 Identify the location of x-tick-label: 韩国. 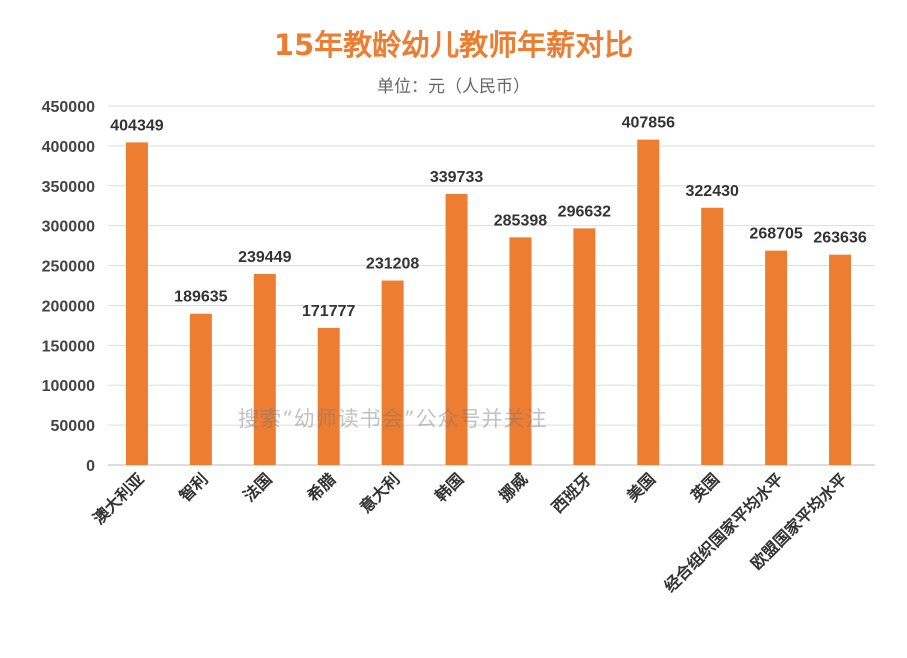
(449, 487).